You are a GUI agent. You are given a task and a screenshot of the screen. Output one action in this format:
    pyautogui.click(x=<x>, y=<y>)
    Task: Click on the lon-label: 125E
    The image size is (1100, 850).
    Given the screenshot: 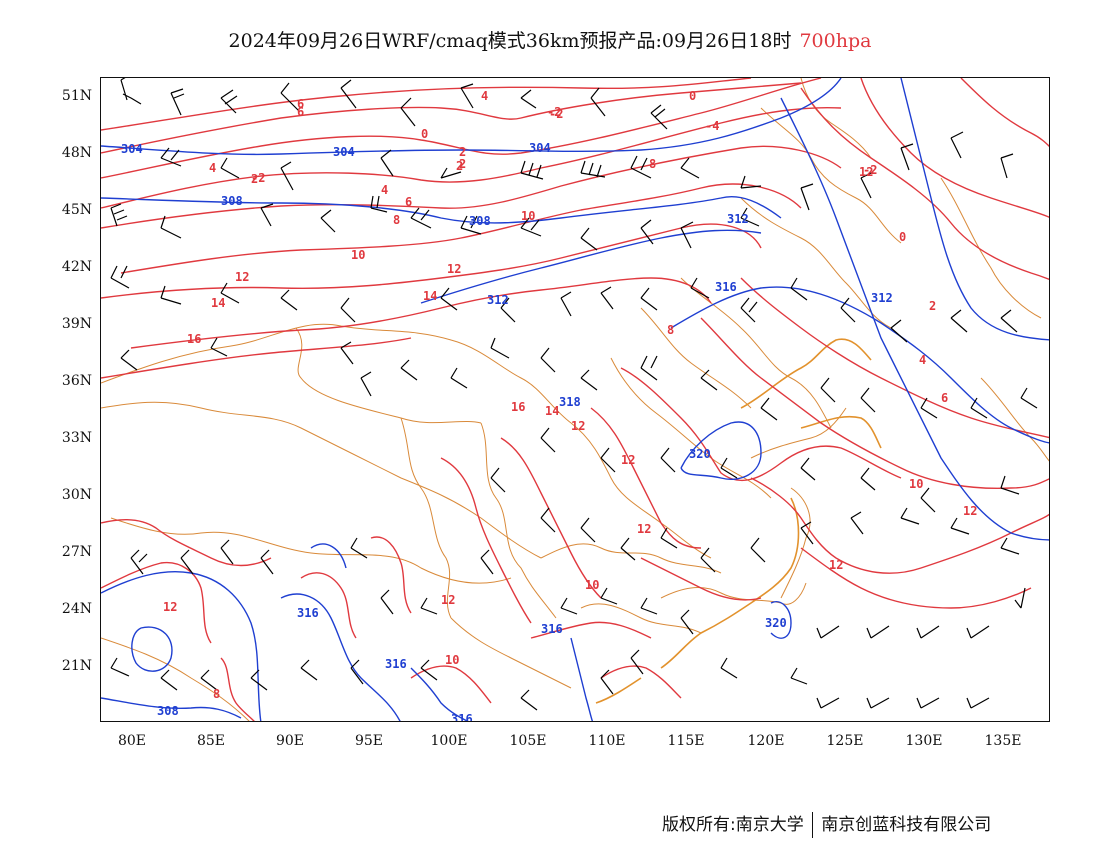 What is the action you would take?
    pyautogui.click(x=845, y=741)
    